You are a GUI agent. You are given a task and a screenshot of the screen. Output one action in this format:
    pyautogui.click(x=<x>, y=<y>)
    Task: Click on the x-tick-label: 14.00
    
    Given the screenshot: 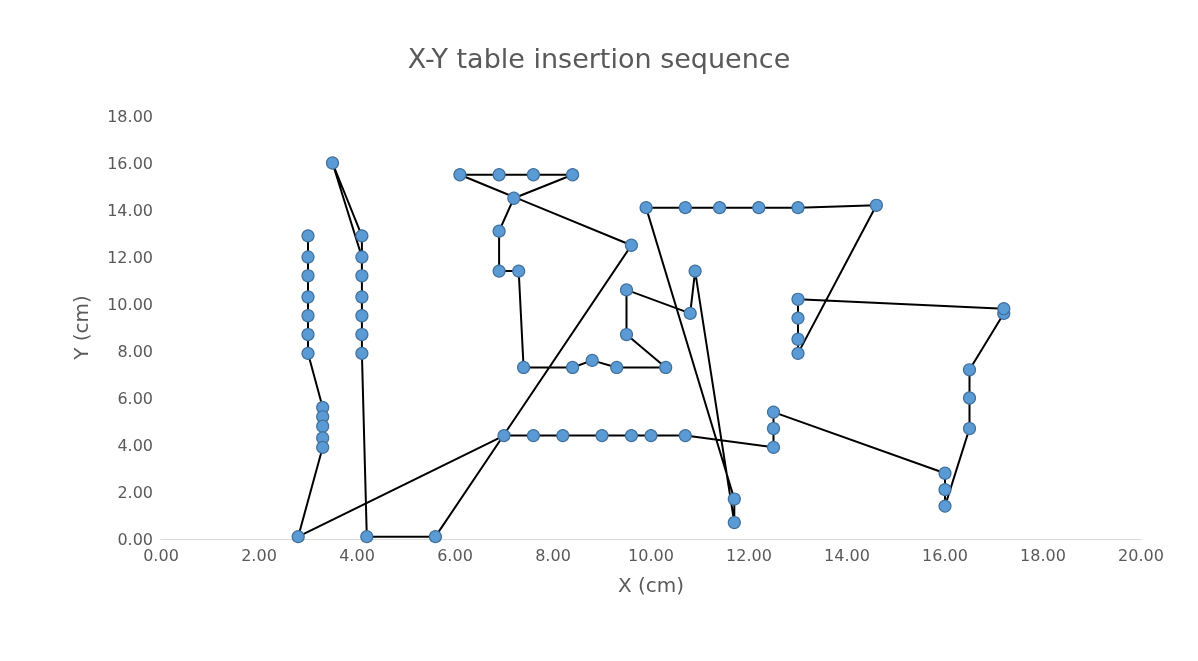 What is the action you would take?
    pyautogui.click(x=847, y=555)
    